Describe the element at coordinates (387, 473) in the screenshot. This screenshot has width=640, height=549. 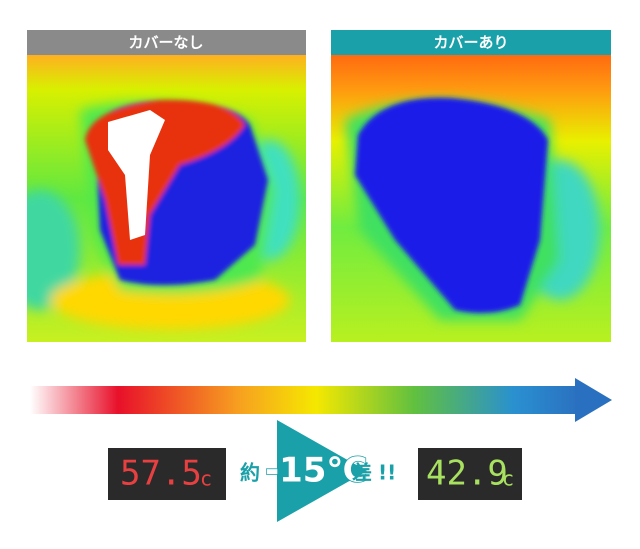
I see `exclaim: !!` at that location.